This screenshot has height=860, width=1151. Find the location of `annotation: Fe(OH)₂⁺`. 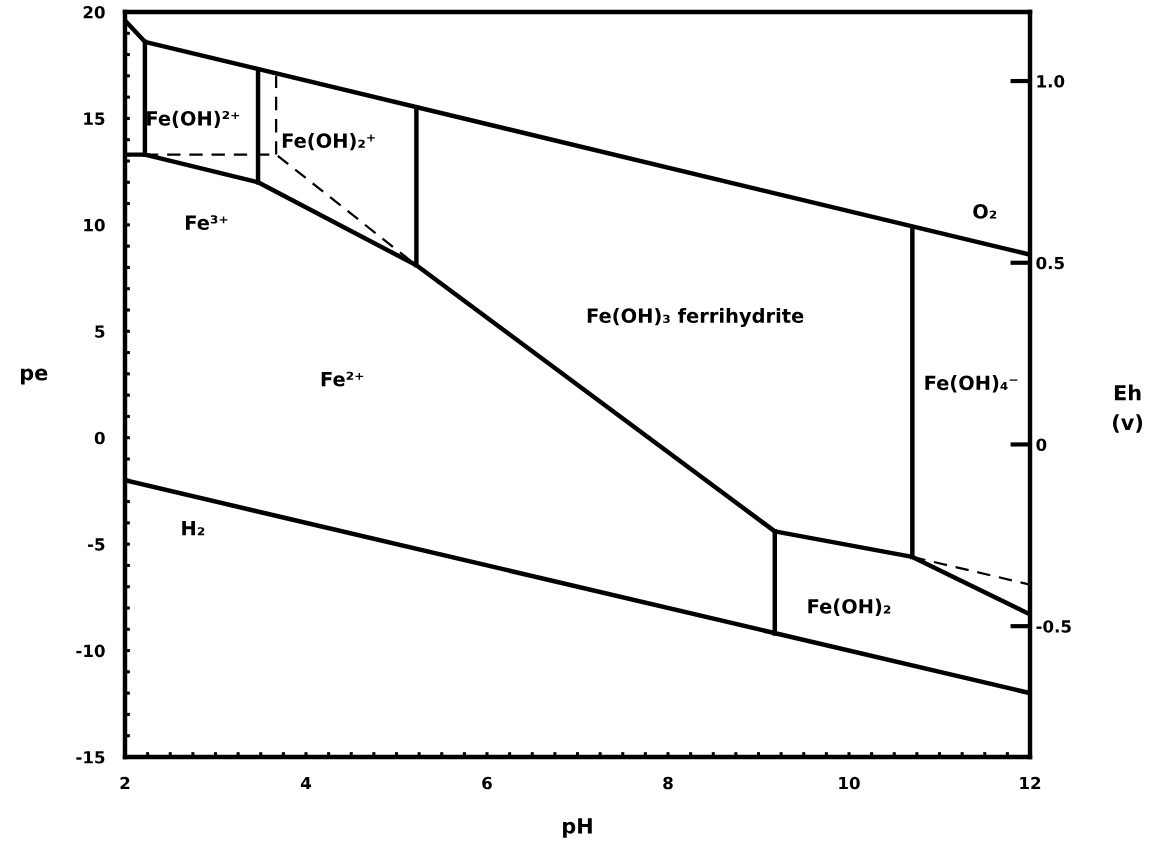

annotation: Fe(OH)₂⁺ is located at coordinates (328, 141).